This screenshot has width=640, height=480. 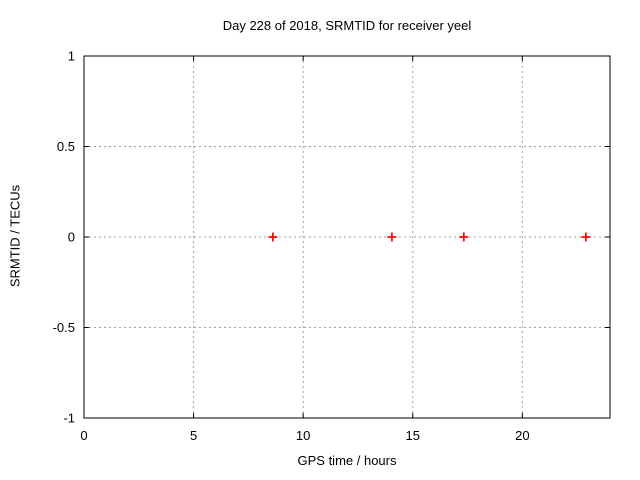 I want to click on y-tick-label: 0.5, so click(x=66, y=146).